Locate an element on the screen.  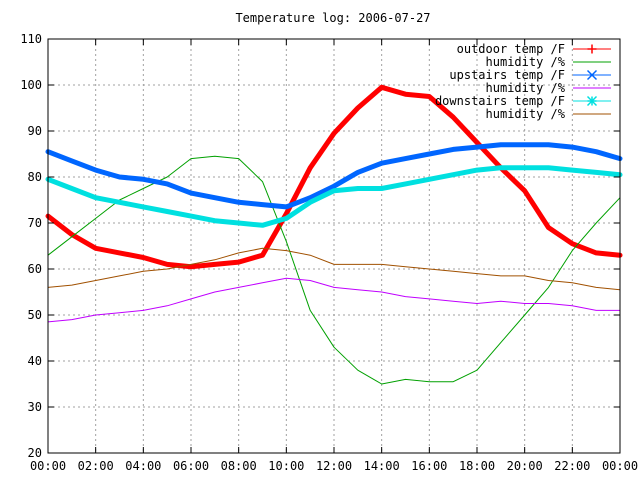
y-tick-label: 20 is located at coordinates (35, 453).